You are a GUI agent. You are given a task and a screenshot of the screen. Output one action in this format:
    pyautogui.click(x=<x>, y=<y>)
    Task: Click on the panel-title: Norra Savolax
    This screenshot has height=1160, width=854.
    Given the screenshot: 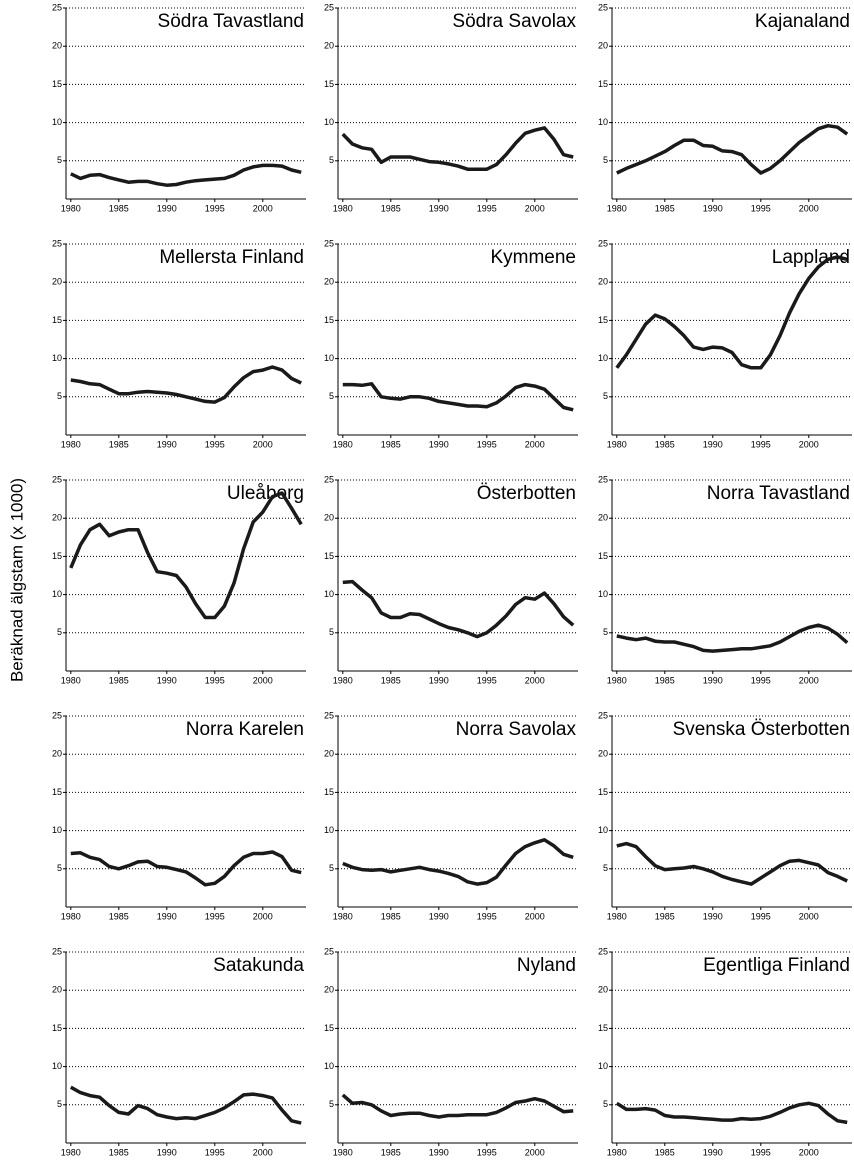 What is the action you would take?
    pyautogui.click(x=516, y=729)
    